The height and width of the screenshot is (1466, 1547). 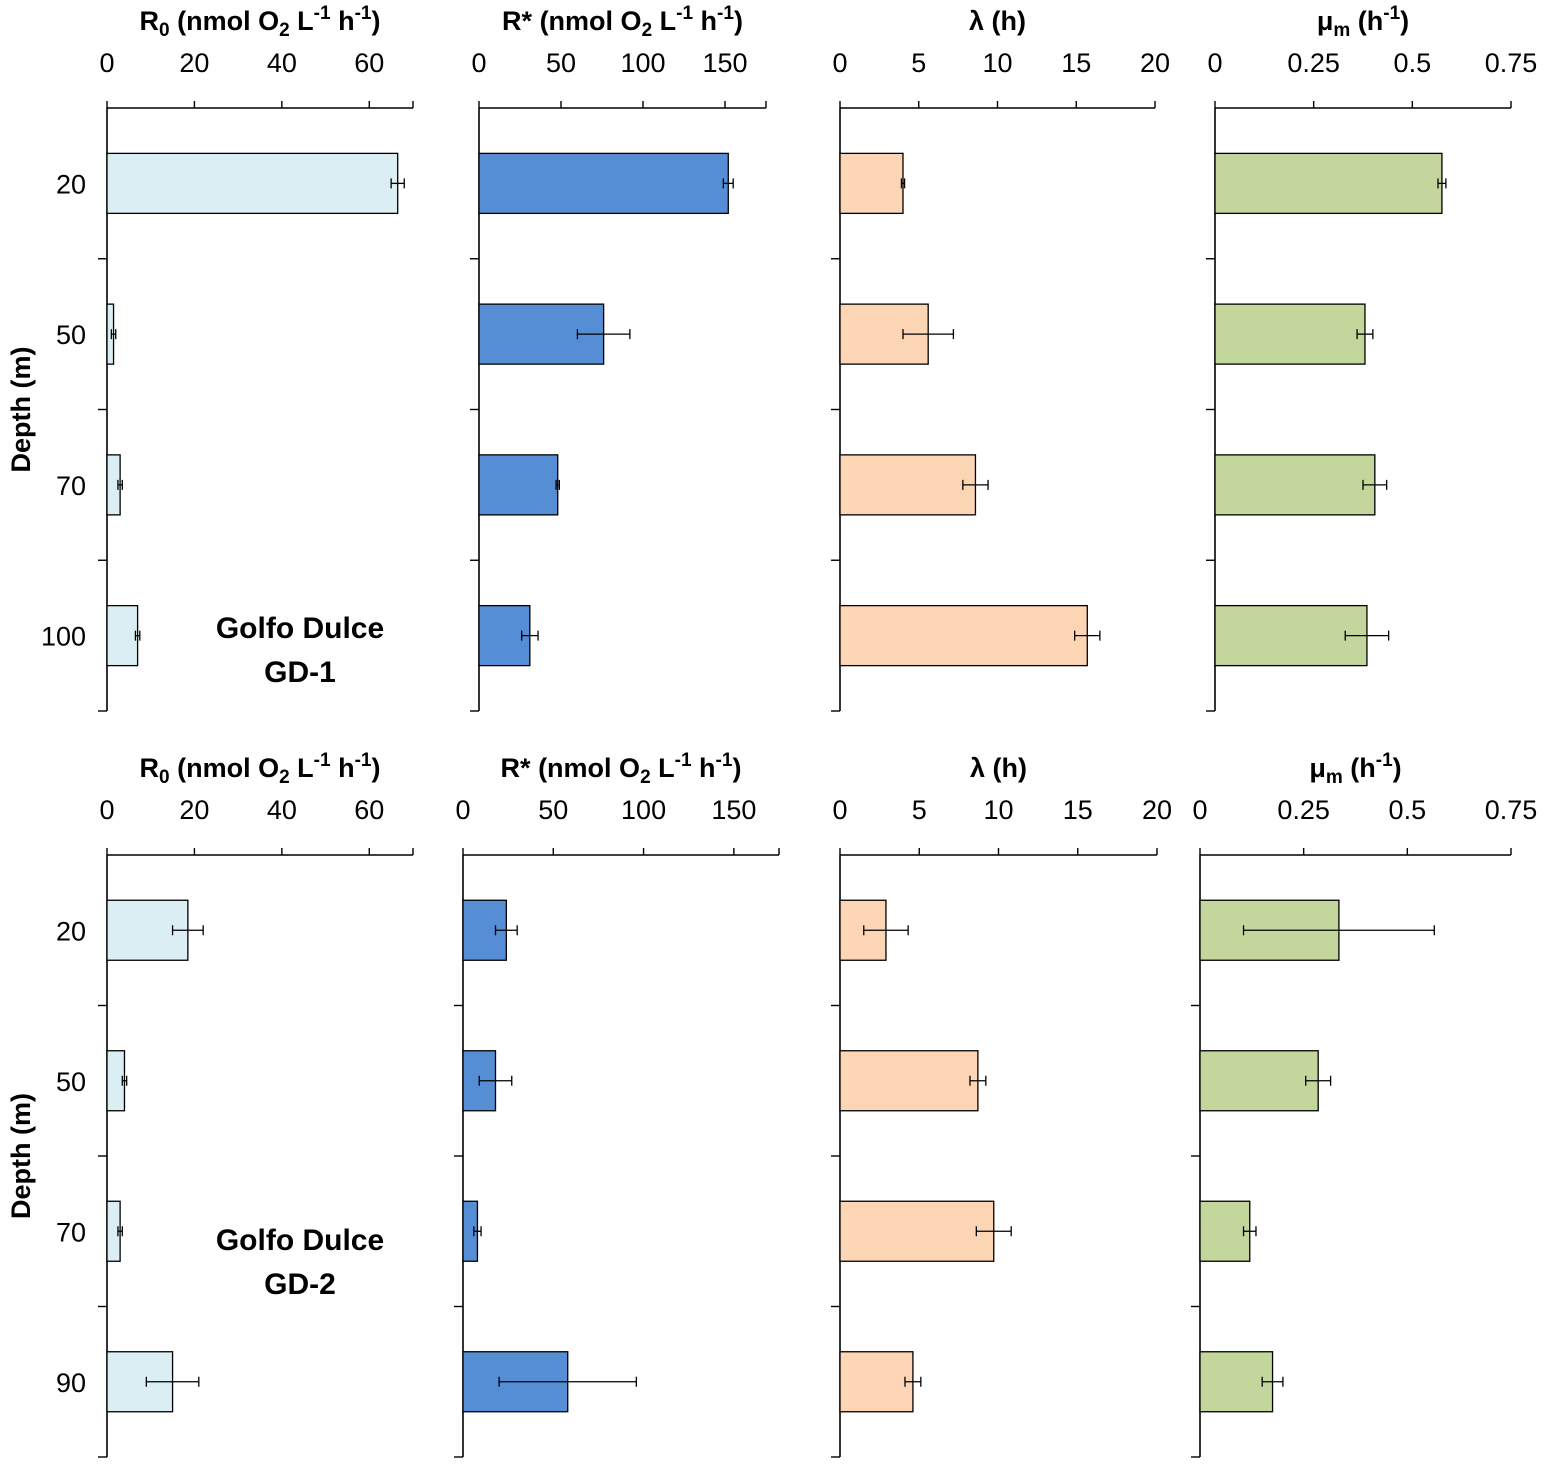 What do you see at coordinates (260, 22) in the screenshot?
I see `panel-title: R0 (nmol O2 L-1 h-1)` at bounding box center [260, 22].